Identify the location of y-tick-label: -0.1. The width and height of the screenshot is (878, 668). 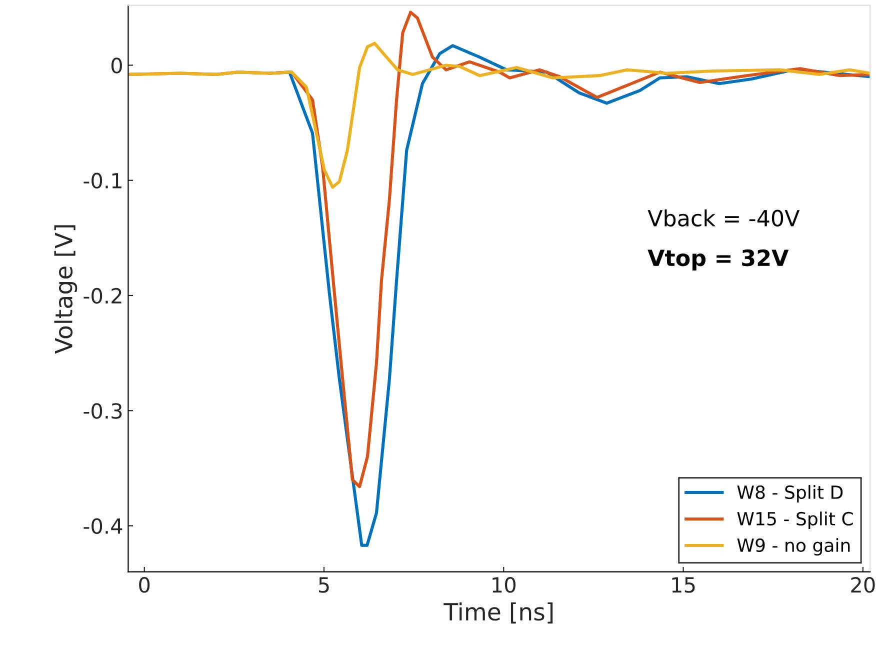
(103, 180).